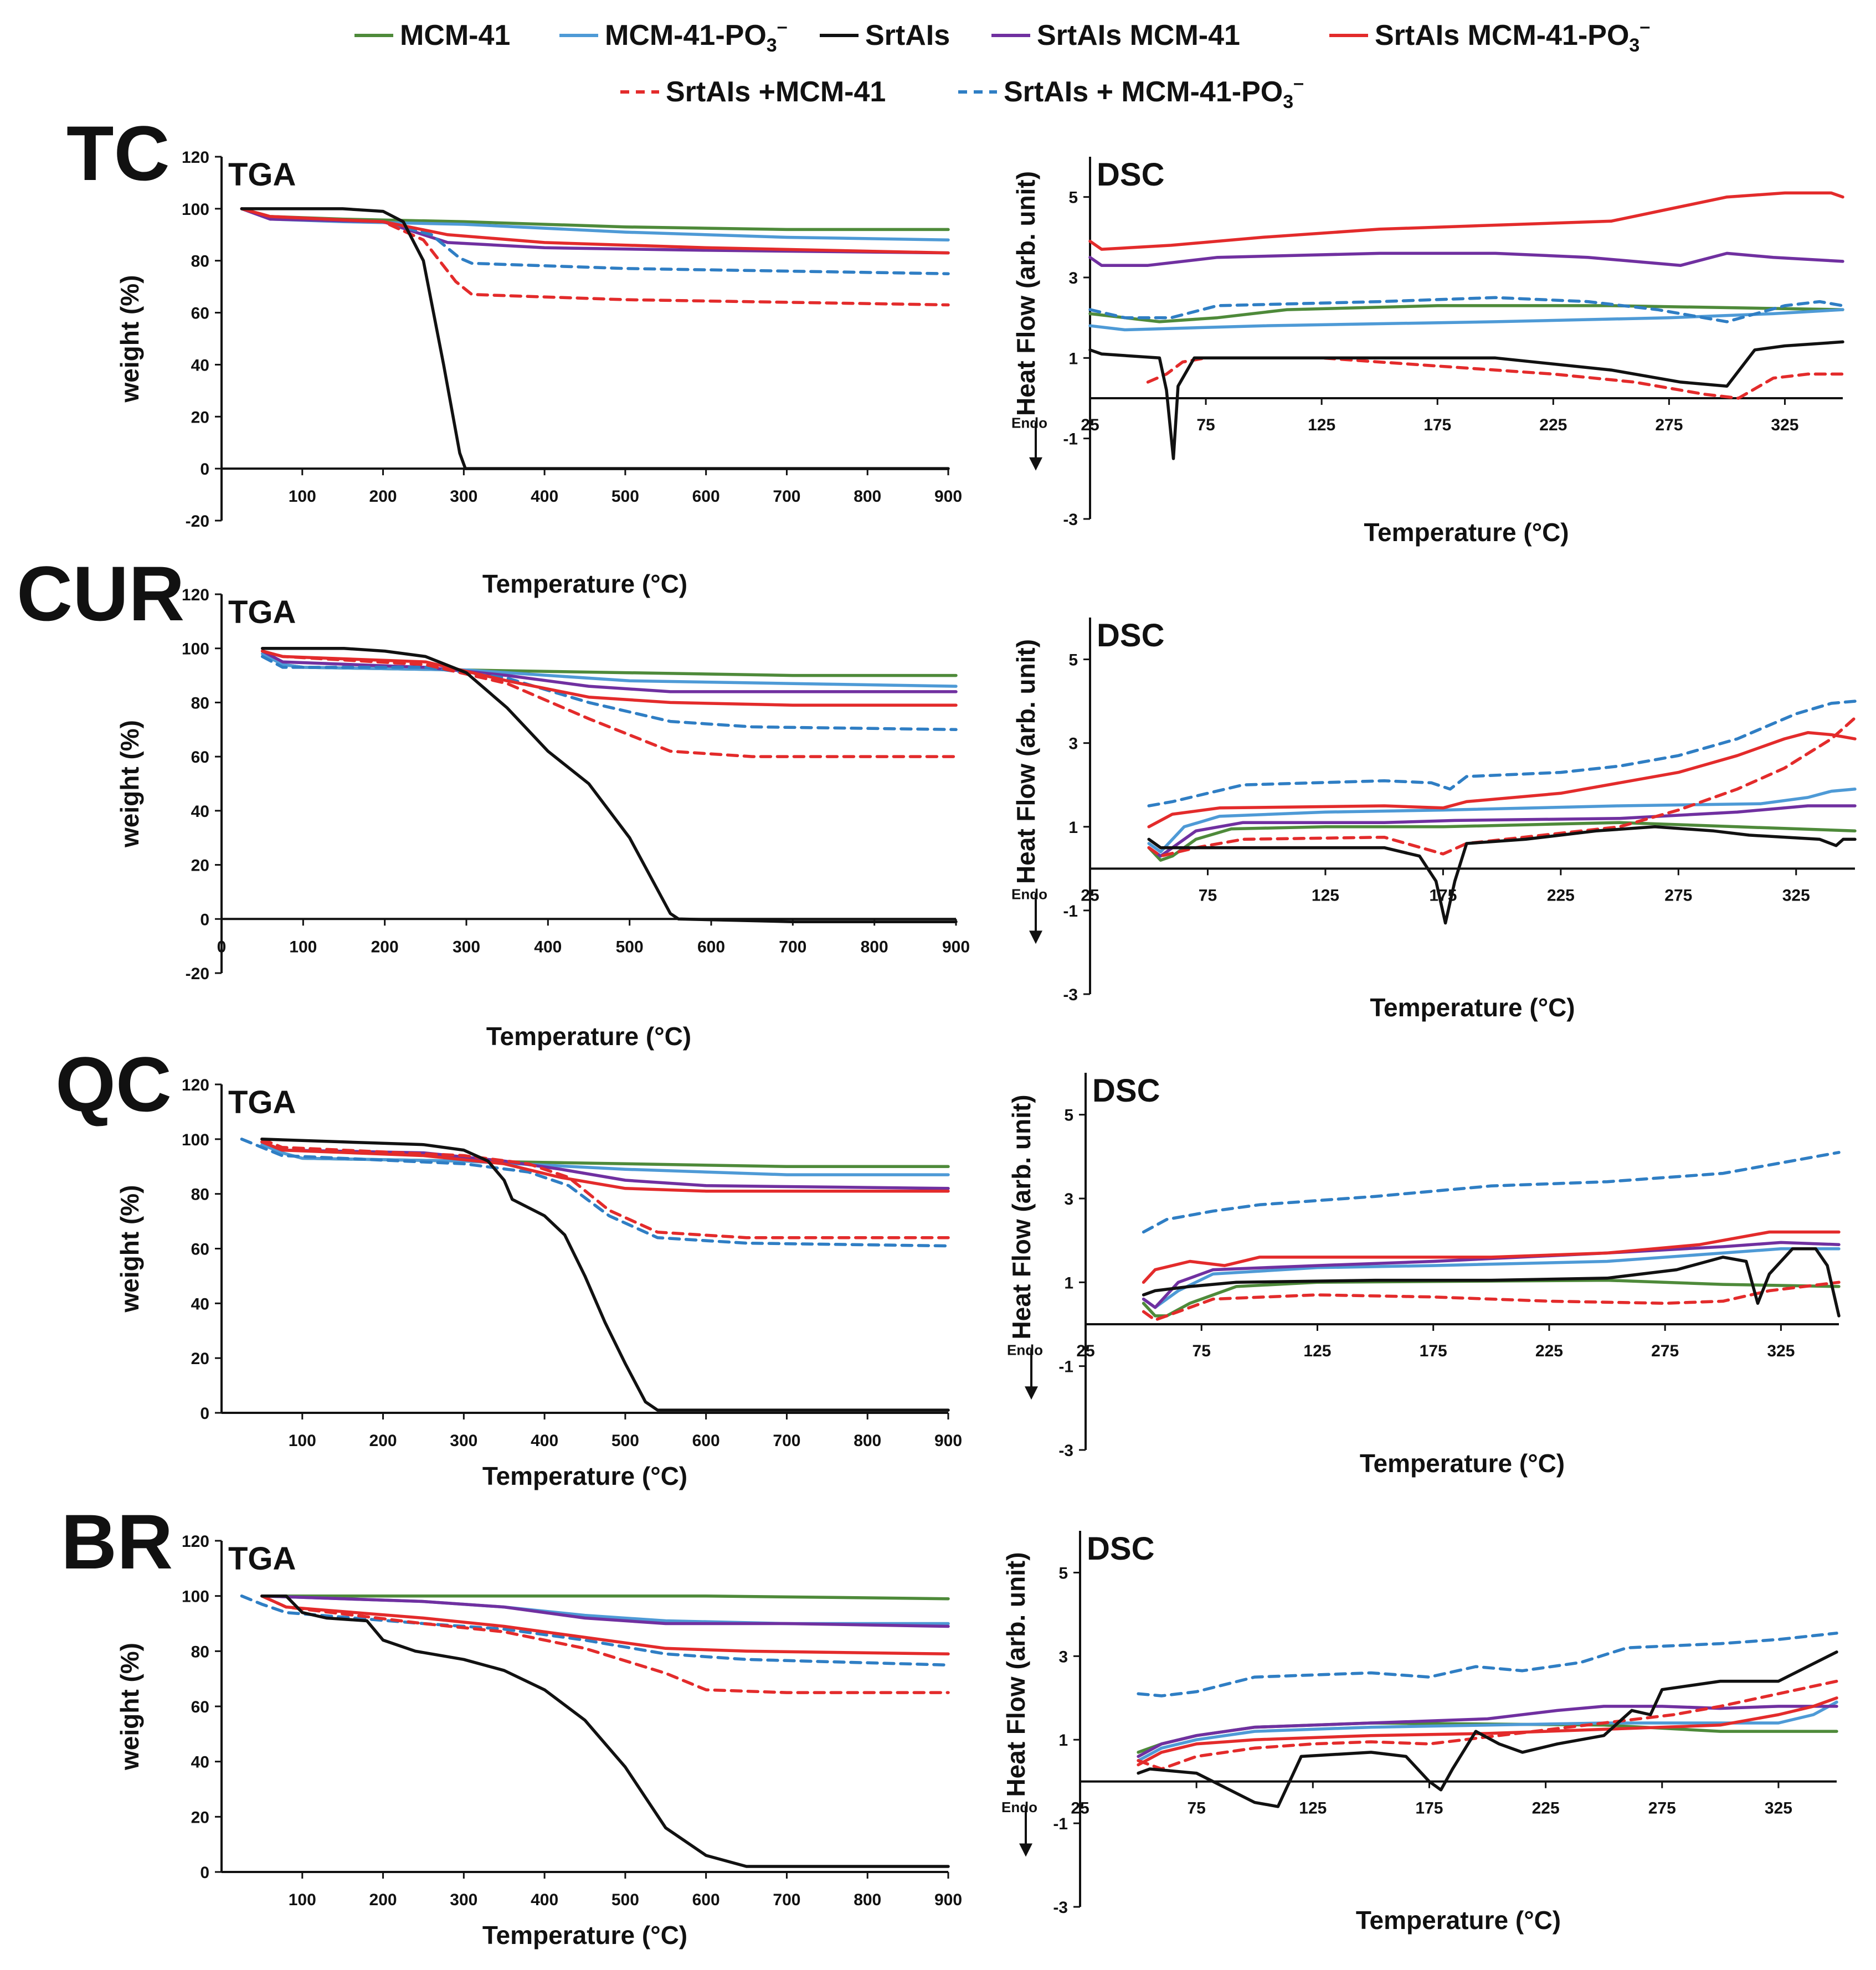 Image resolution: width=1876 pixels, height=1970 pixels. Describe the element at coordinates (1138, 35) in the screenshot. I see `legend-label-srtmcm: SrtAIs MCM-41` at that location.